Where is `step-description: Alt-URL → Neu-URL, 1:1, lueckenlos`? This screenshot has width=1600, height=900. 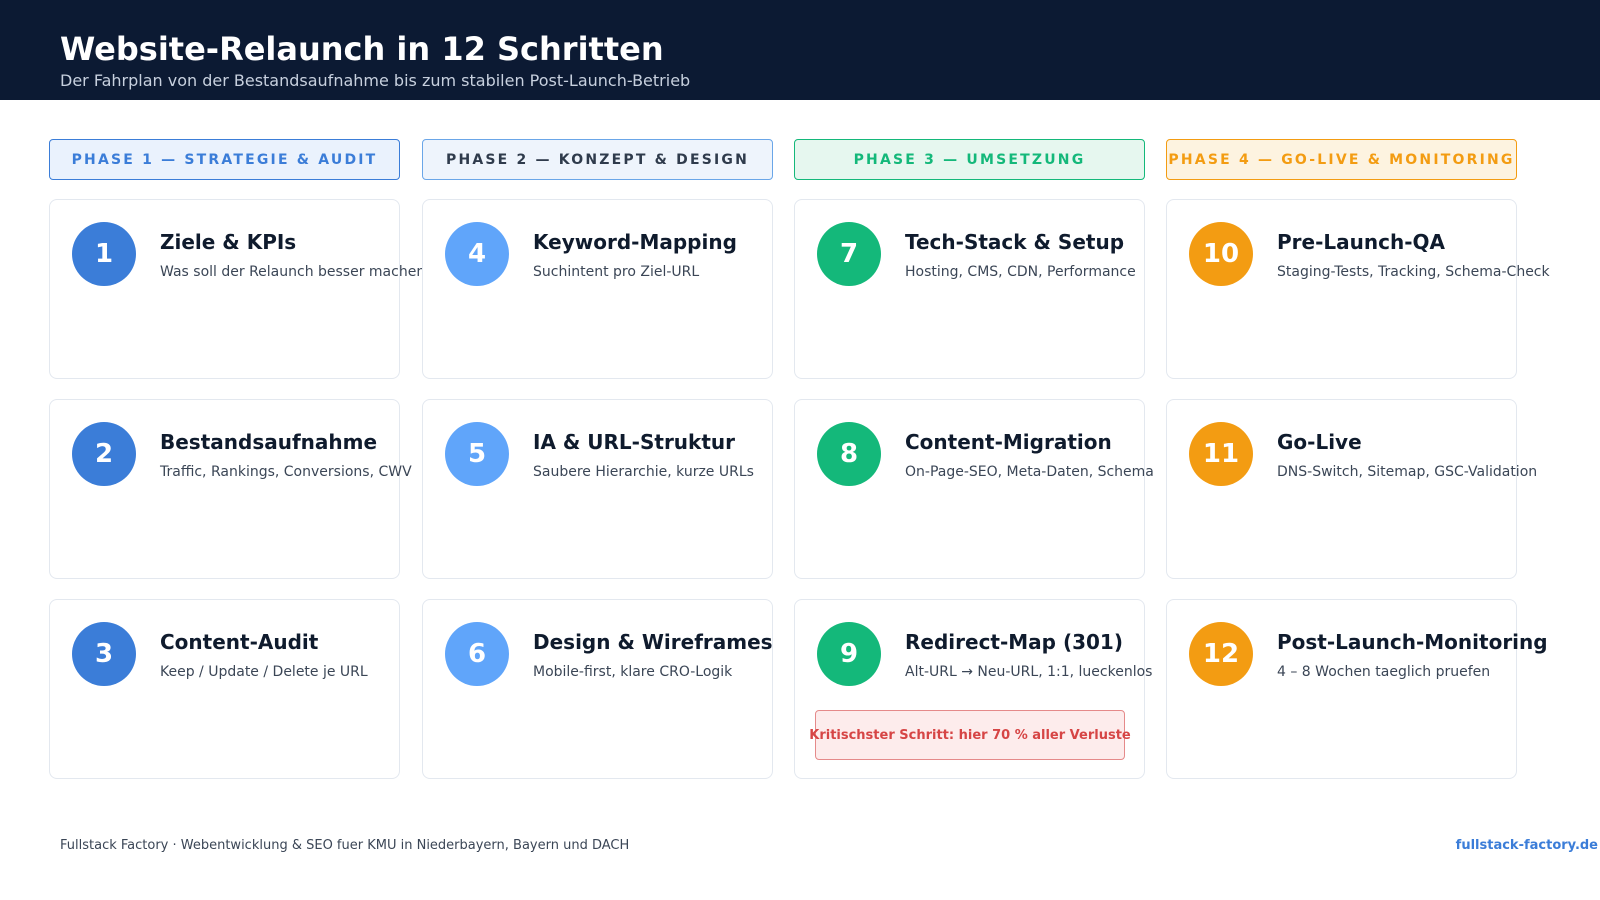
step-description: Alt-URL → Neu-URL, 1:1, lueckenlos is located at coordinates (1029, 672).